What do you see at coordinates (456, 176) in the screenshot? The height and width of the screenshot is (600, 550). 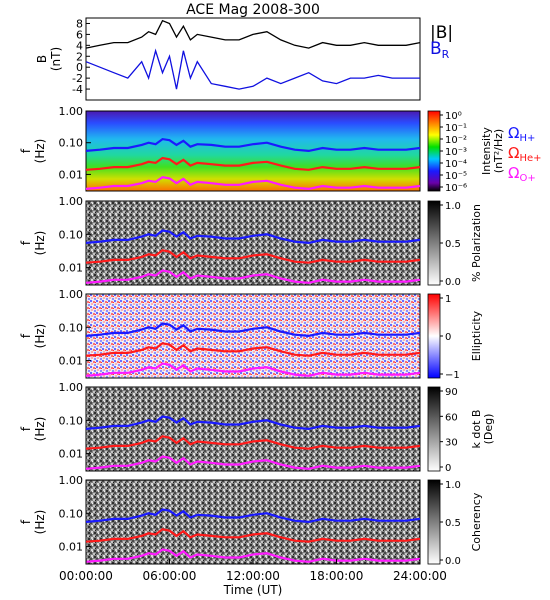 I see `intensity-colorbar-tick-label: 10⁻⁵` at bounding box center [456, 176].